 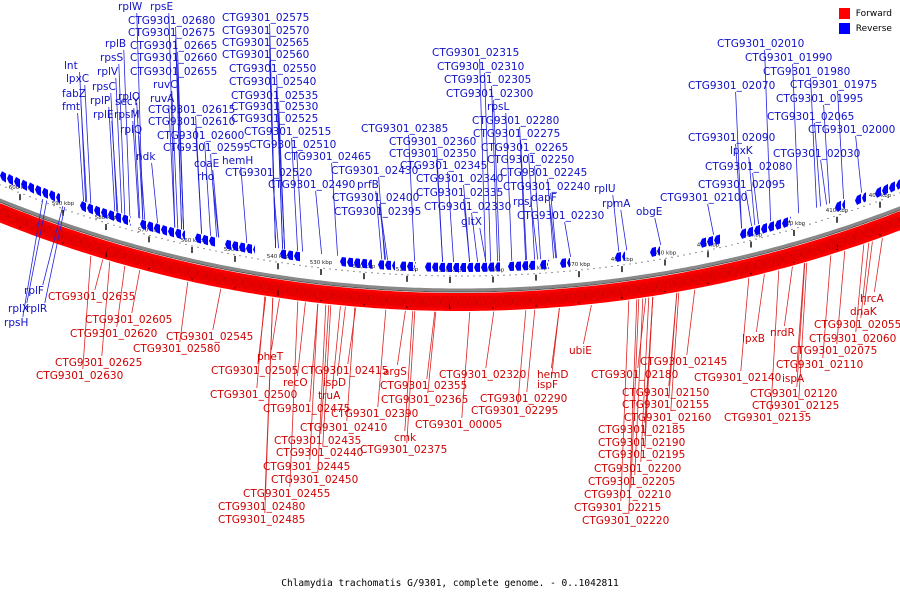 What do you see at coordinates (467, 207) in the screenshot?
I see `reverse-gene-label: CTG9301_02330` at bounding box center [467, 207].